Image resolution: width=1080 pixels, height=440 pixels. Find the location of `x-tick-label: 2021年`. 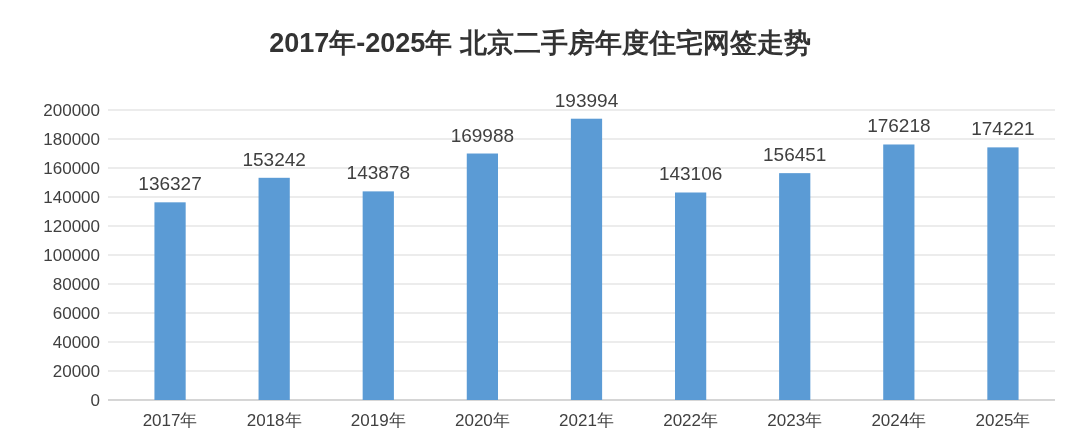

x-tick-label: 2021年 is located at coordinates (586, 420).